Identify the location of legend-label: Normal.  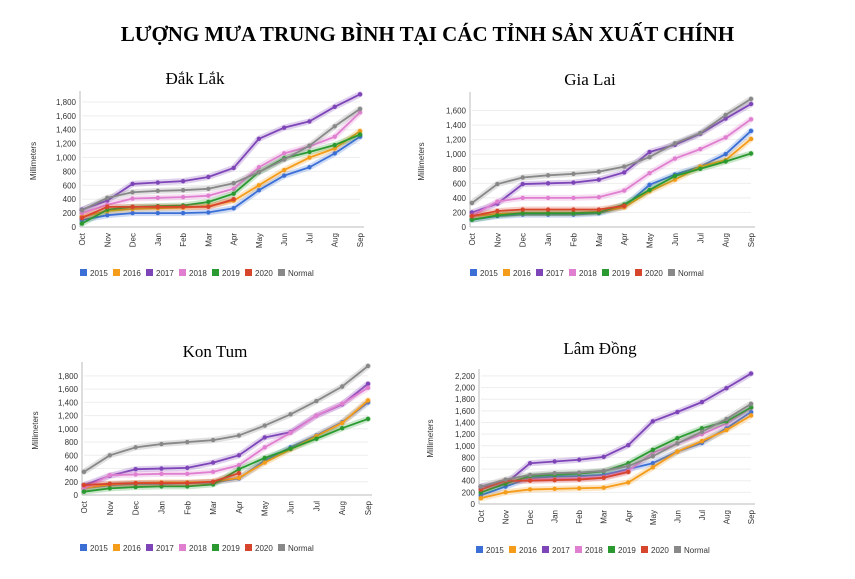
(301, 548).